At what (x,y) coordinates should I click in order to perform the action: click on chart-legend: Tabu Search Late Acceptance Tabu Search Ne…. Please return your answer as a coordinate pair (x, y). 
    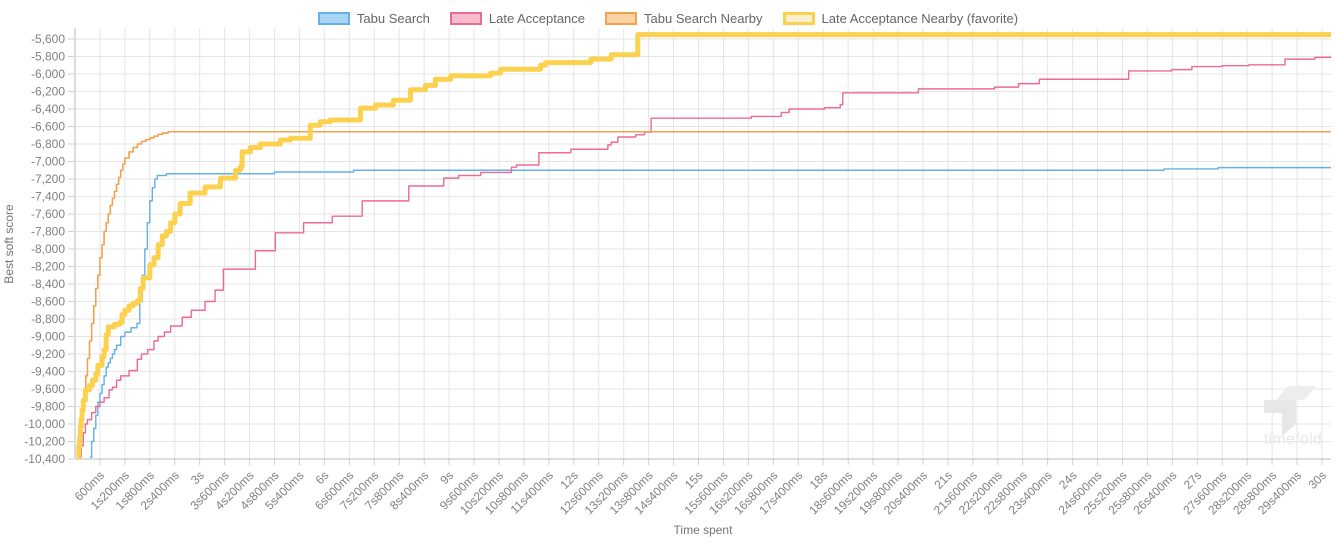
    Looking at the image, I should click on (668, 18).